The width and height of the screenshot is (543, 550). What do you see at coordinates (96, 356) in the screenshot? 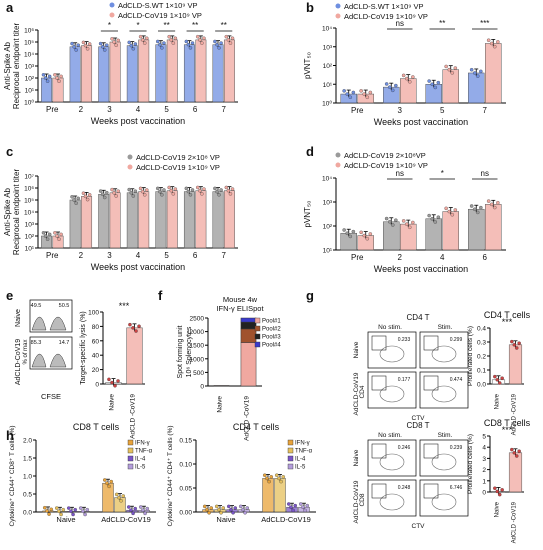
I see `y-tick-label: 40` at bounding box center [96, 356].